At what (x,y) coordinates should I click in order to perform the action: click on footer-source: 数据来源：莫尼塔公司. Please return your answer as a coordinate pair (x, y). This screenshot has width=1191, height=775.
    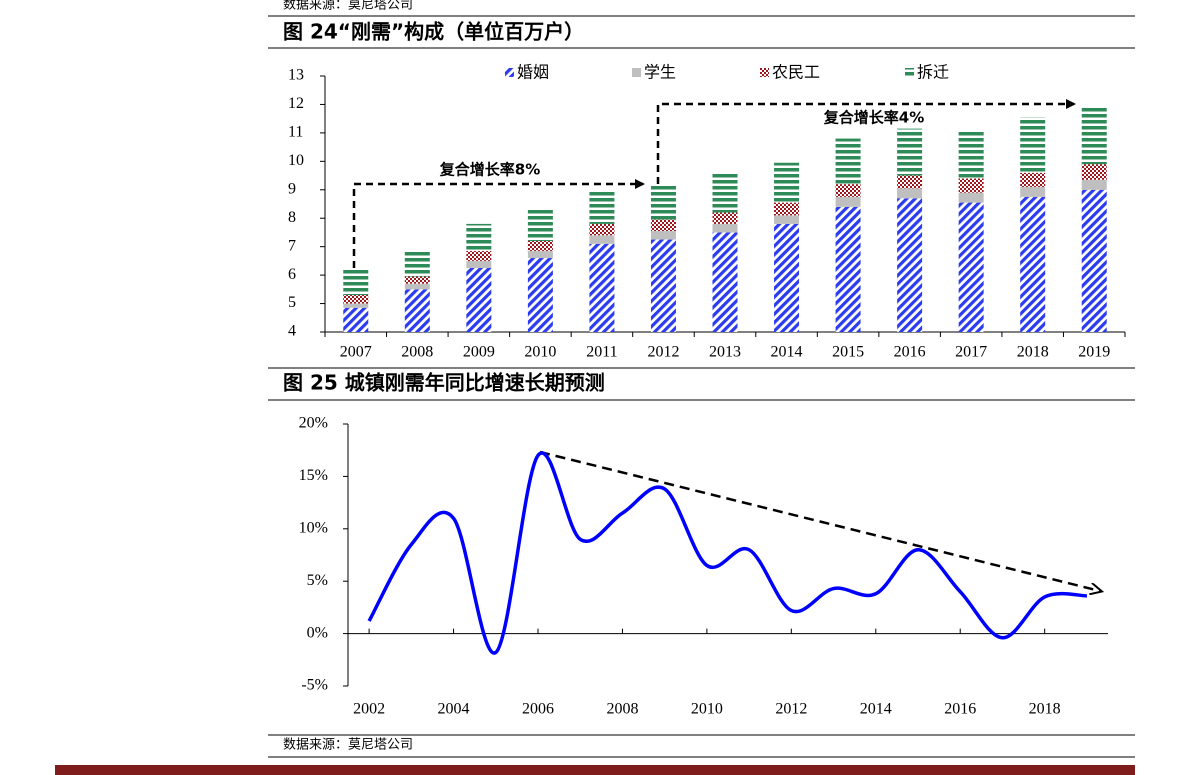
    Looking at the image, I should click on (348, 745).